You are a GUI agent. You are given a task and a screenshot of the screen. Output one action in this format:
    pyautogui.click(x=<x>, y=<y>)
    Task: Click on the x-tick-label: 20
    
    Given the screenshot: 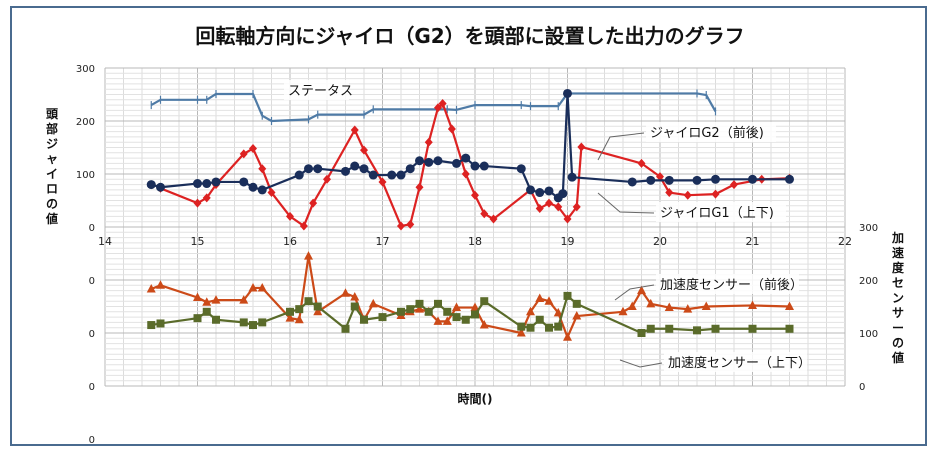 What is the action you would take?
    pyautogui.click(x=660, y=241)
    